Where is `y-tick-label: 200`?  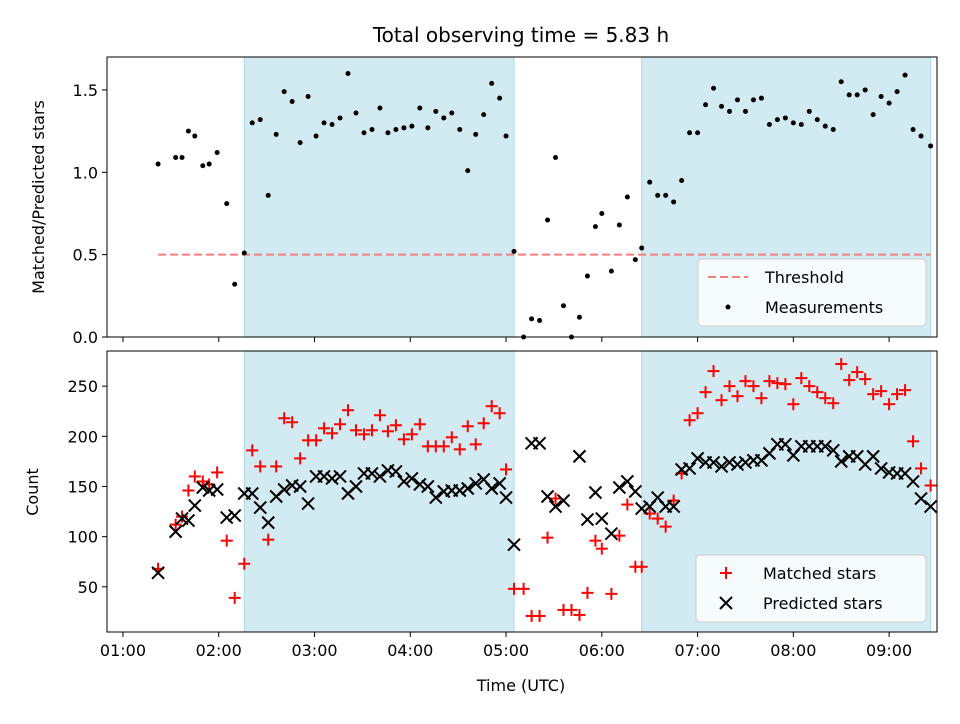
y-tick-label: 200 is located at coordinates (82, 436).